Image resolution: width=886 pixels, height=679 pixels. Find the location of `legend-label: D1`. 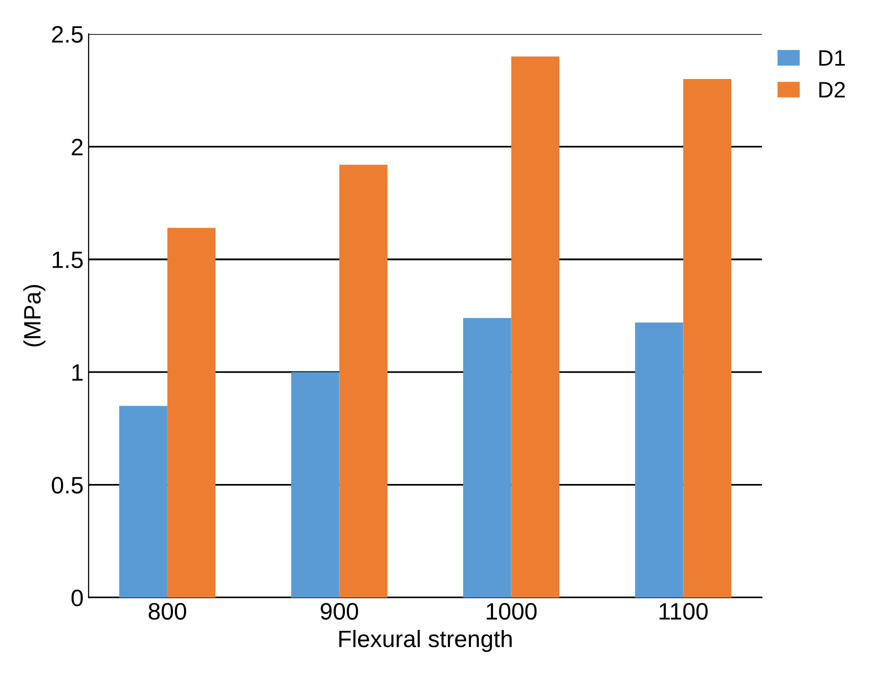

legend-label: D1 is located at coordinates (832, 58).